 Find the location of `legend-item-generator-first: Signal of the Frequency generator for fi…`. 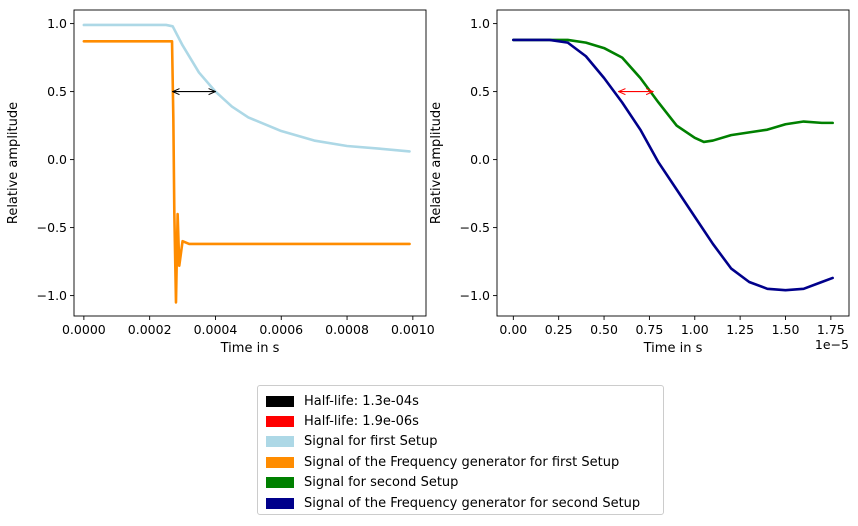

legend-item-generator-first: Signal of the Frequency generator for fi… is located at coordinates (464, 462).